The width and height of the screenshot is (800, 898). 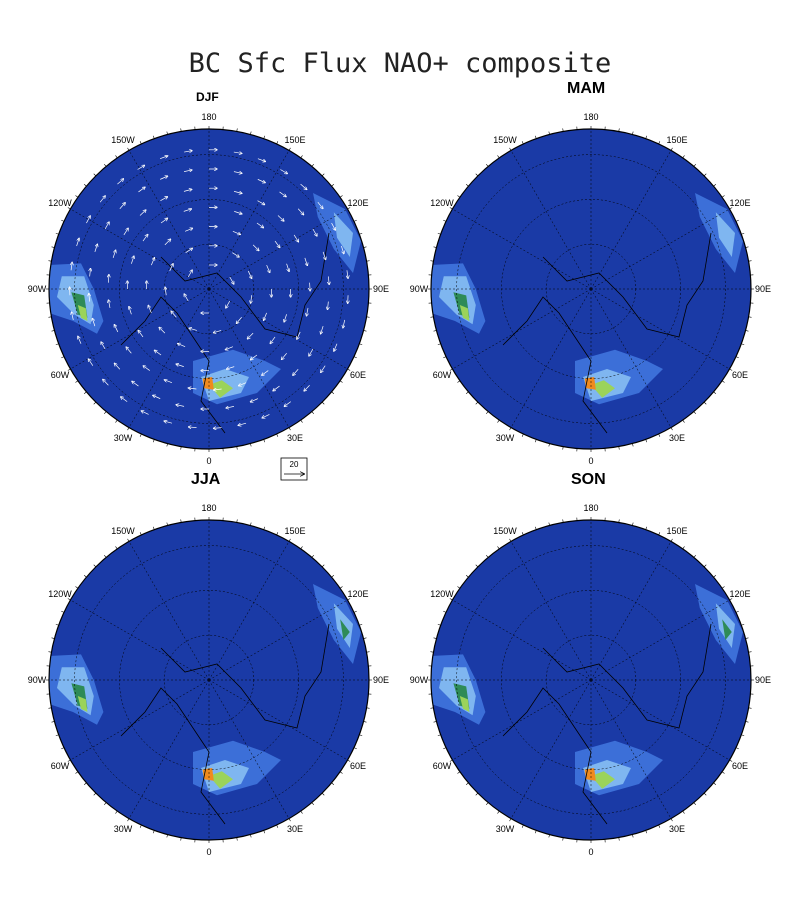 What do you see at coordinates (677, 829) in the screenshot?
I see `longitude-label: 30E` at bounding box center [677, 829].